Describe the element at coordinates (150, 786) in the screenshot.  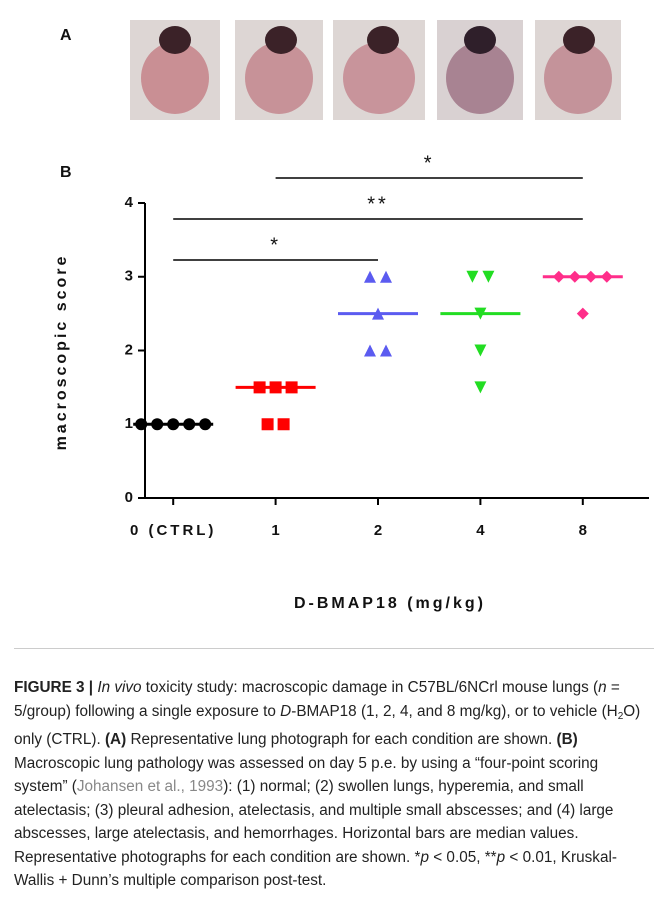
I see `caption-text: Johansen et al., 1993` at that location.